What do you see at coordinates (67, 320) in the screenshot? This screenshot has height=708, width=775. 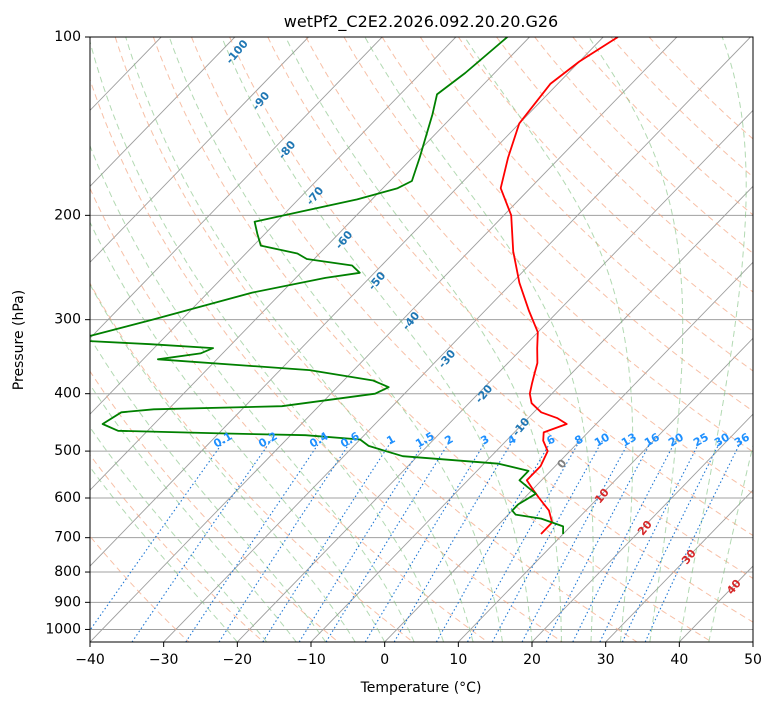 I see `y-tick-label: 300` at bounding box center [67, 320].